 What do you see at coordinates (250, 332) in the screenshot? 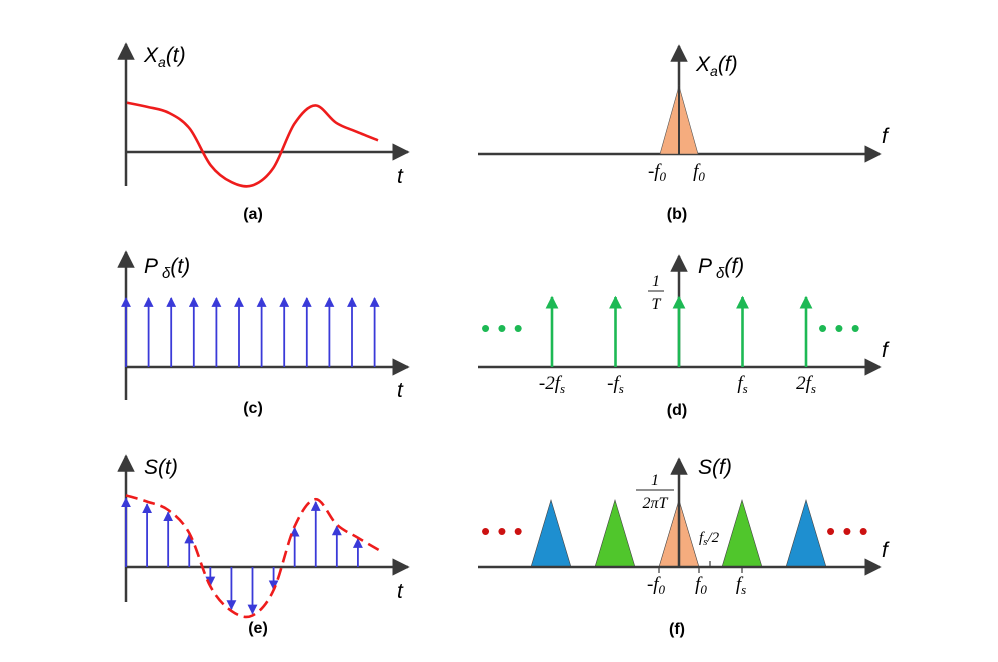
I see `impulse-train` at bounding box center [250, 332].